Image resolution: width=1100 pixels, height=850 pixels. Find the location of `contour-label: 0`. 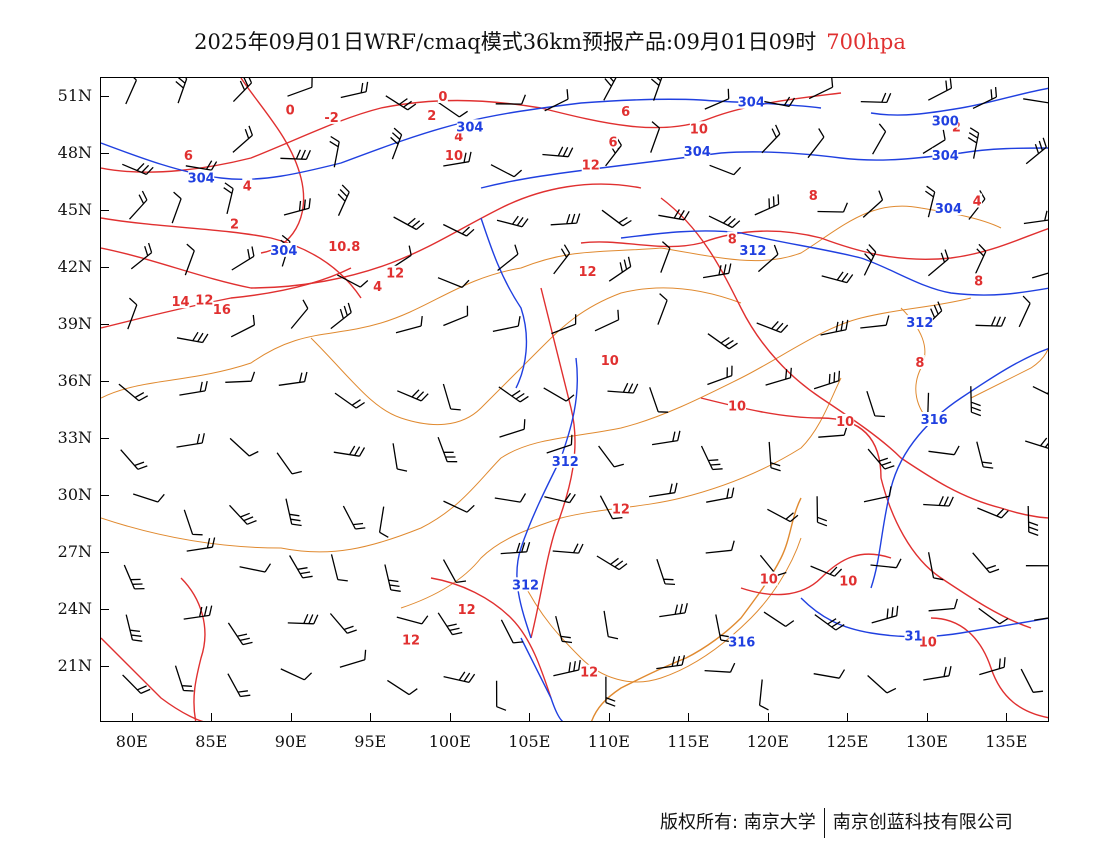

contour-label: 0 is located at coordinates (442, 97).